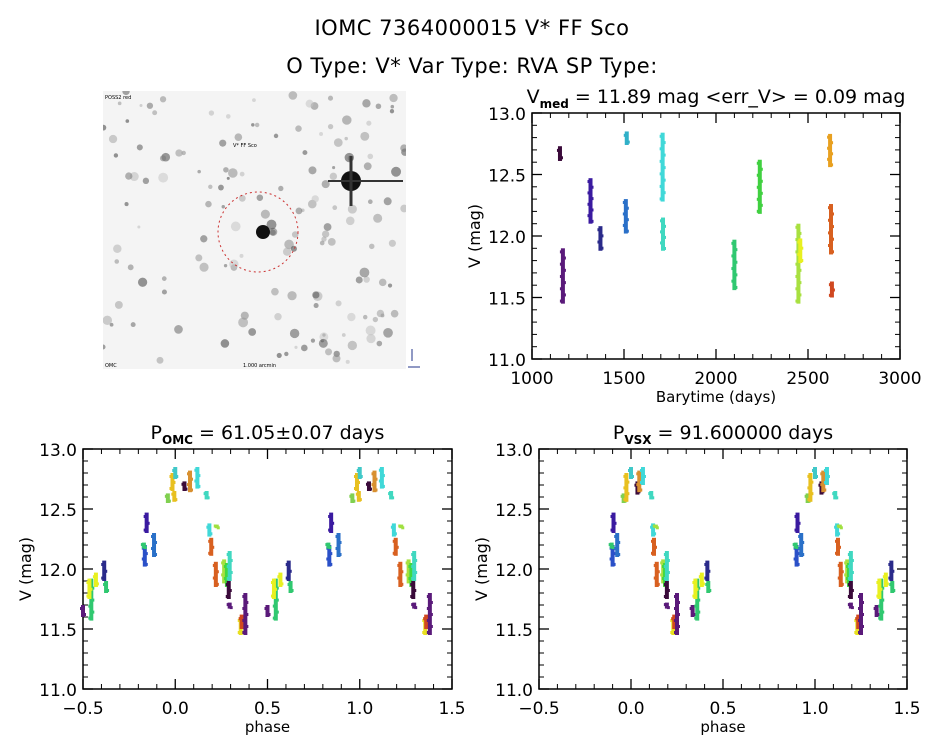 The height and width of the screenshot is (747, 944). I want to click on y-tick-label: 13.0, so click(58, 451).